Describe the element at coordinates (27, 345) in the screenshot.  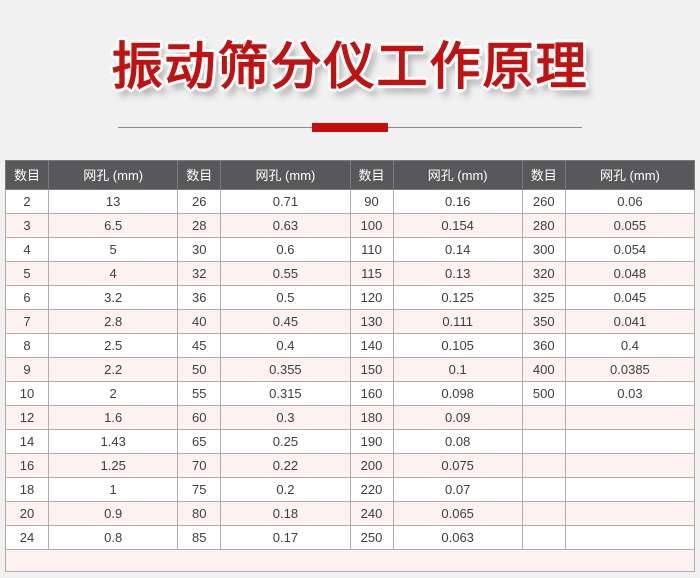
I see `table-cell: 8` at that location.